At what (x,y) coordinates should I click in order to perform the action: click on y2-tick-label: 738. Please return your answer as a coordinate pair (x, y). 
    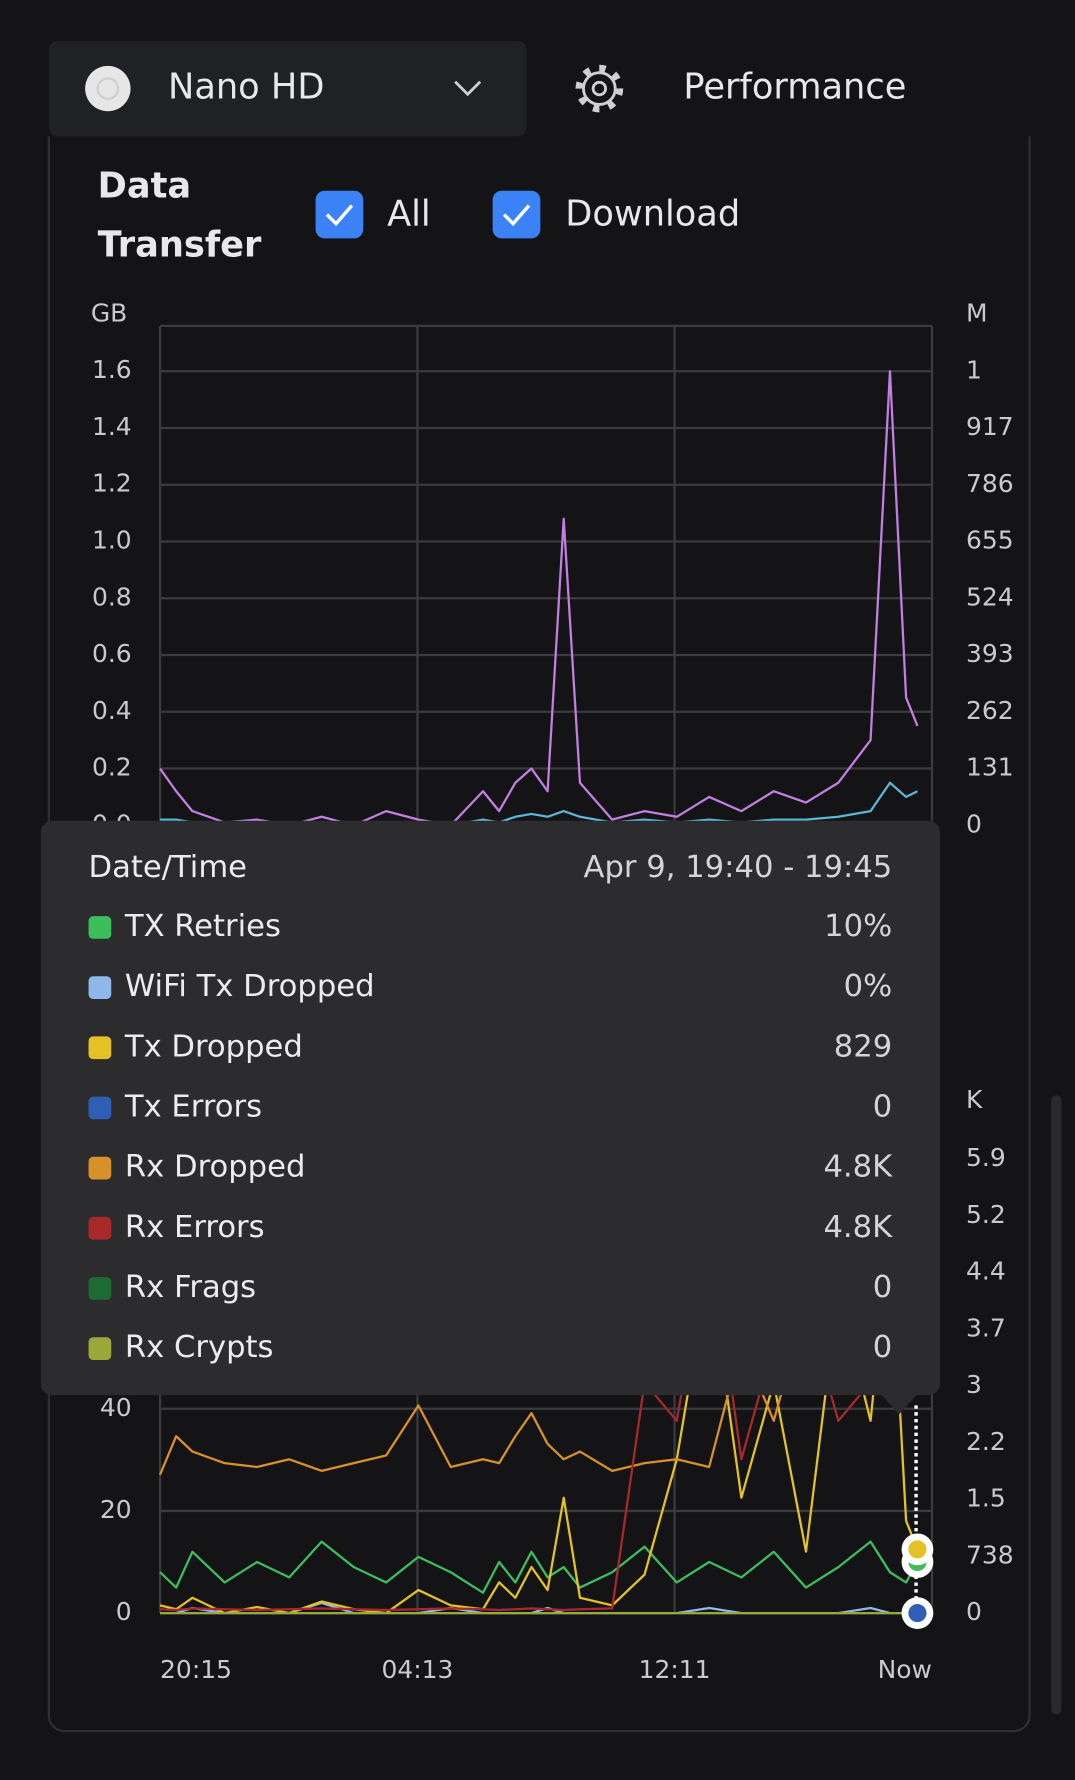
    Looking at the image, I should click on (990, 1554).